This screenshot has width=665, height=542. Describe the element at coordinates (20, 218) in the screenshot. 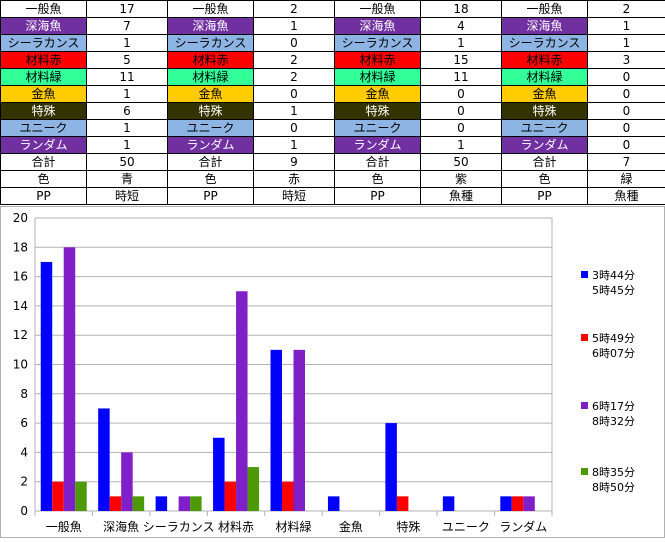

I see `y-tick-label: 20` at that location.